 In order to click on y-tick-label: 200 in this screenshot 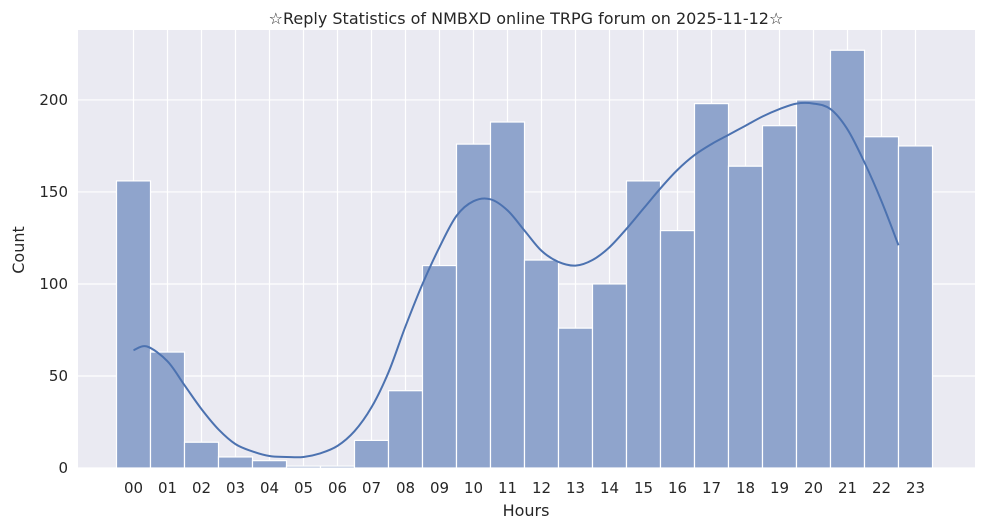, I will do `click(53, 100)`.